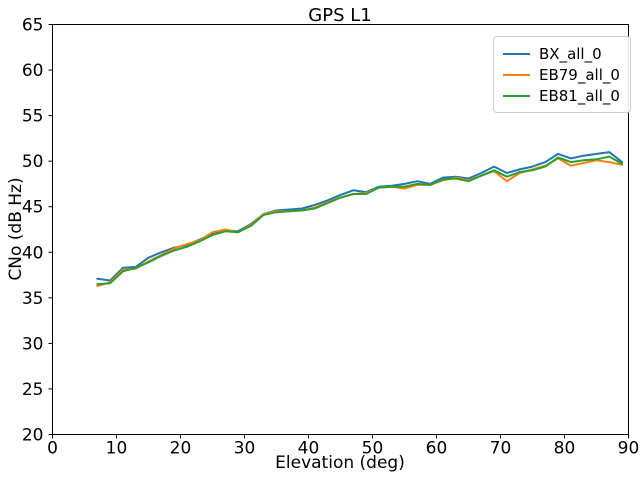  Describe the element at coordinates (33, 208) in the screenshot. I see `y-tick-label: 45` at that location.